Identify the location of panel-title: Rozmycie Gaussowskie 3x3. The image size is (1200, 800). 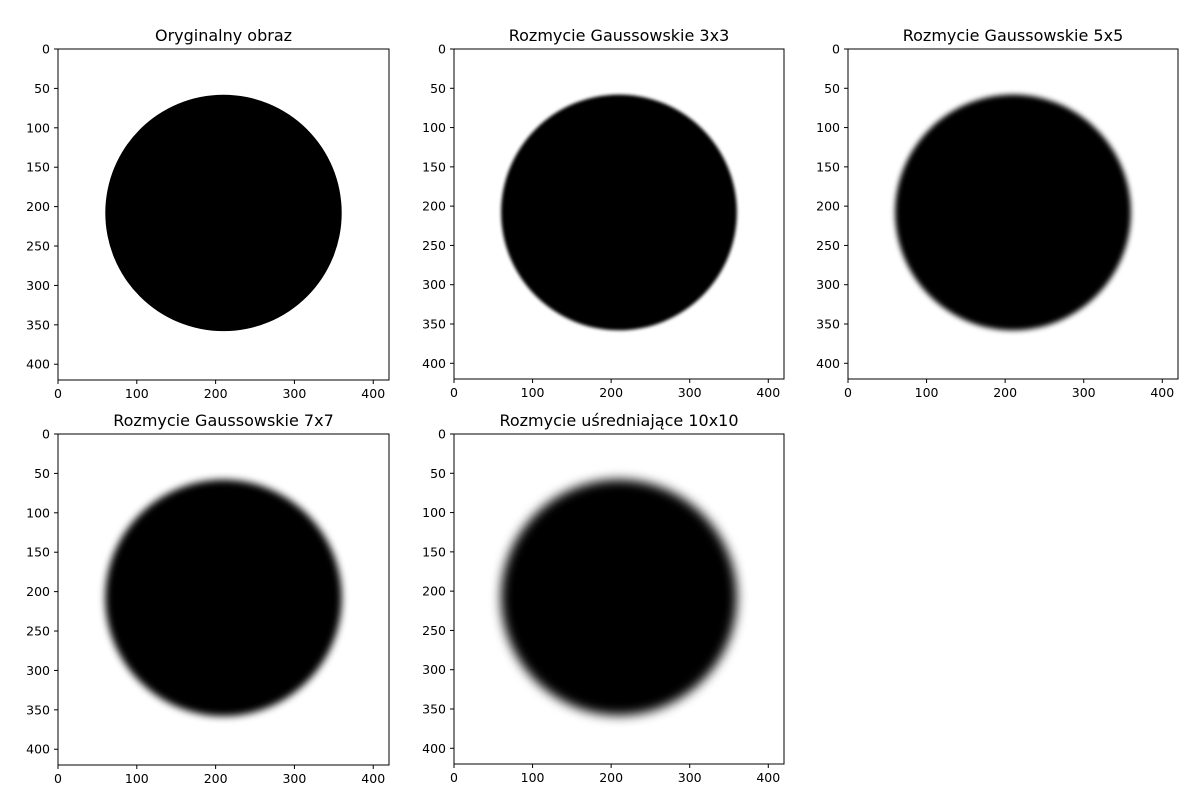
(619, 35).